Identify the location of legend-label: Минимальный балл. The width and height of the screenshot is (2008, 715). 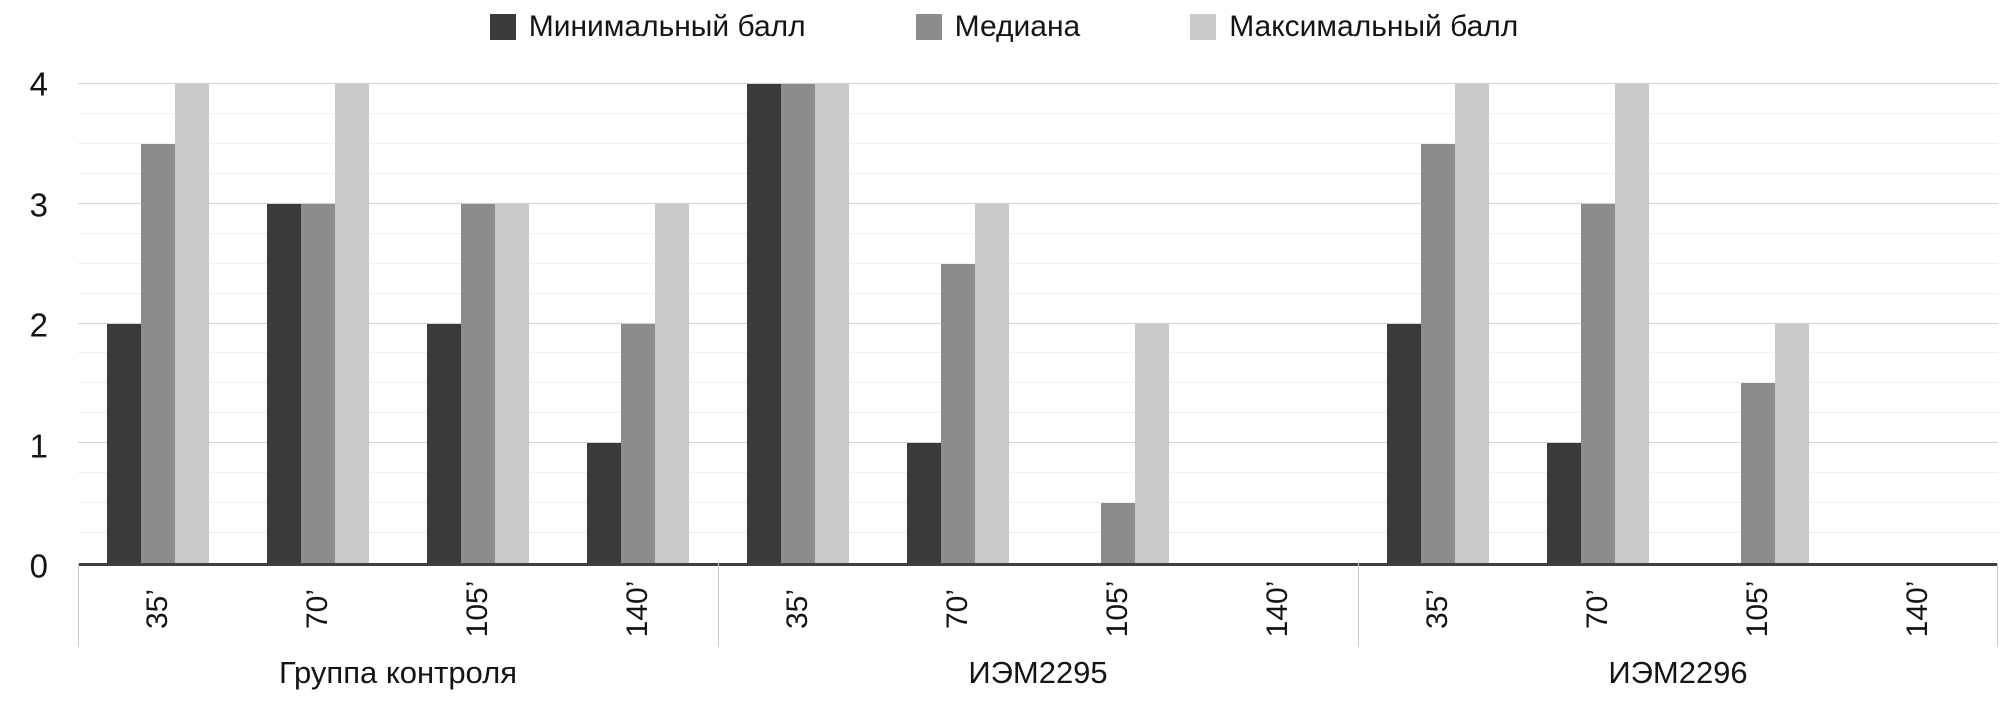
(667, 26).